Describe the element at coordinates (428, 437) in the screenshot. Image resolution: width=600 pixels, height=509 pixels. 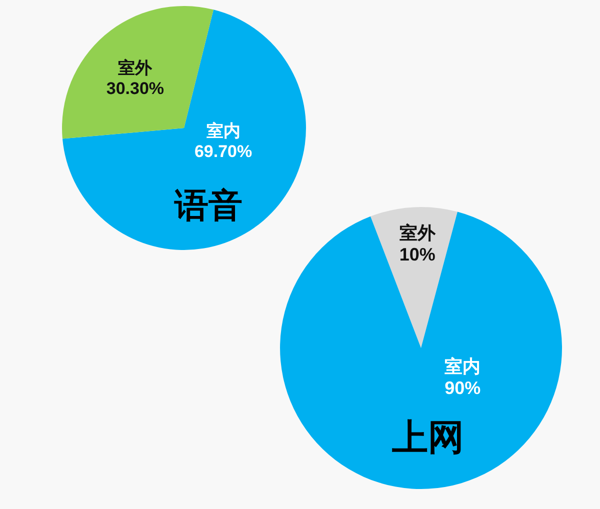
I see `title: 上网` at that location.